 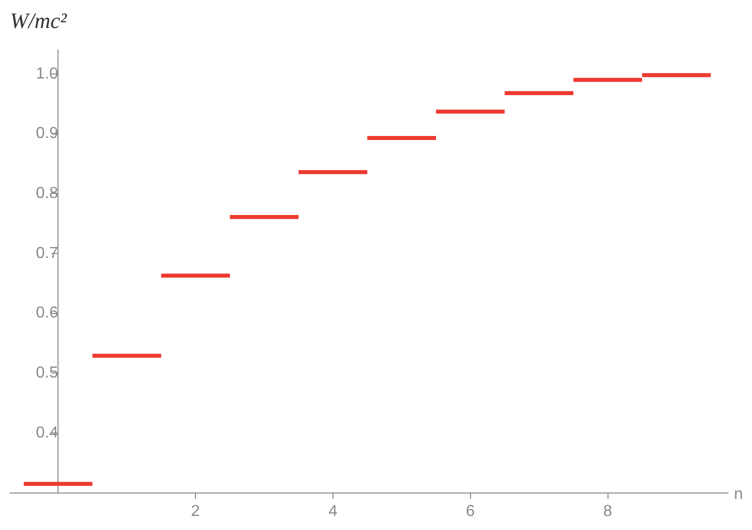 What do you see at coordinates (607, 511) in the screenshot?
I see `x-tick-label: 8` at bounding box center [607, 511].